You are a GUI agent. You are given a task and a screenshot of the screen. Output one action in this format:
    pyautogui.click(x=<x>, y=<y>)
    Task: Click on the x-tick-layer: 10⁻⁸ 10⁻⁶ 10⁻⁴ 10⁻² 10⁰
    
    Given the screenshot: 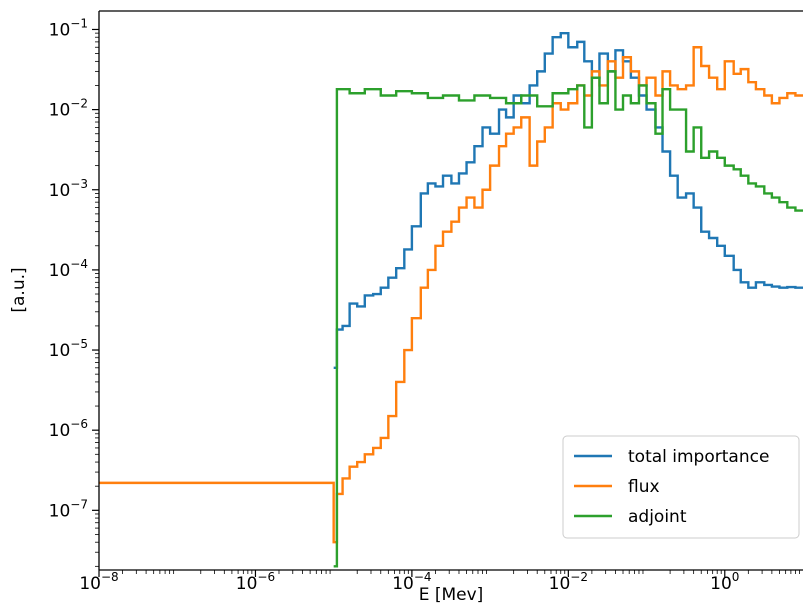 What is the action you would take?
    pyautogui.click(x=439, y=582)
    